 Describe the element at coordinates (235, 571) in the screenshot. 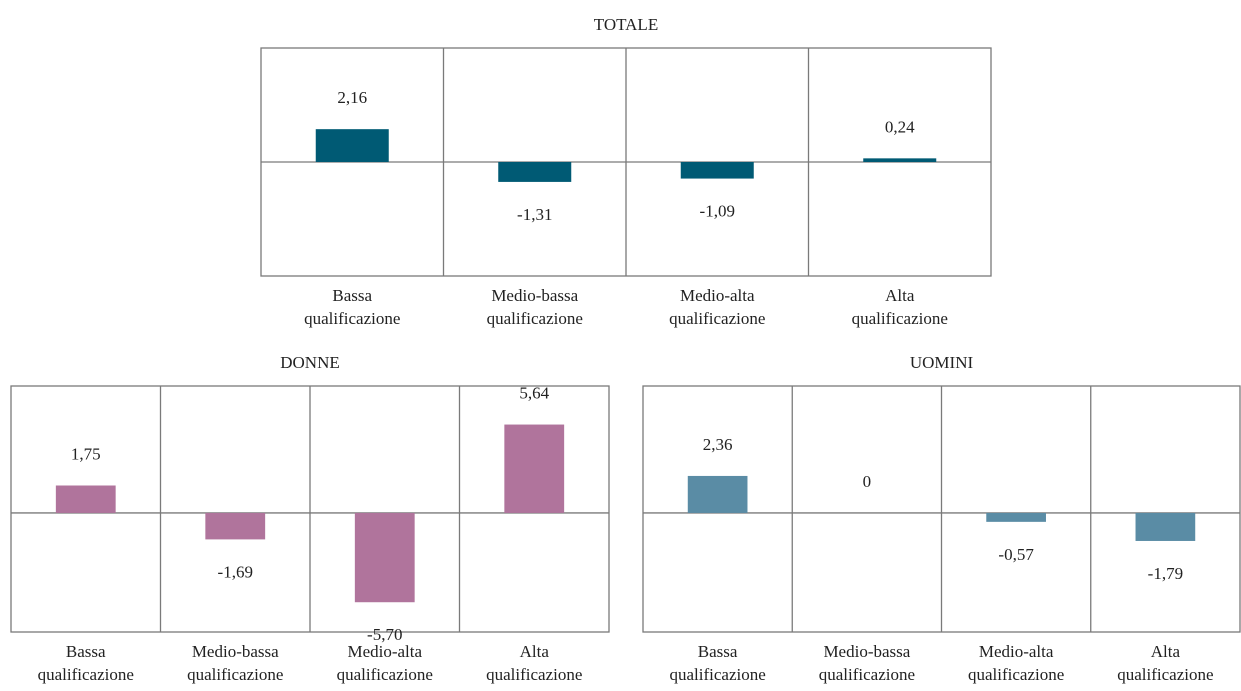

I see `value-label: -1,69` at that location.